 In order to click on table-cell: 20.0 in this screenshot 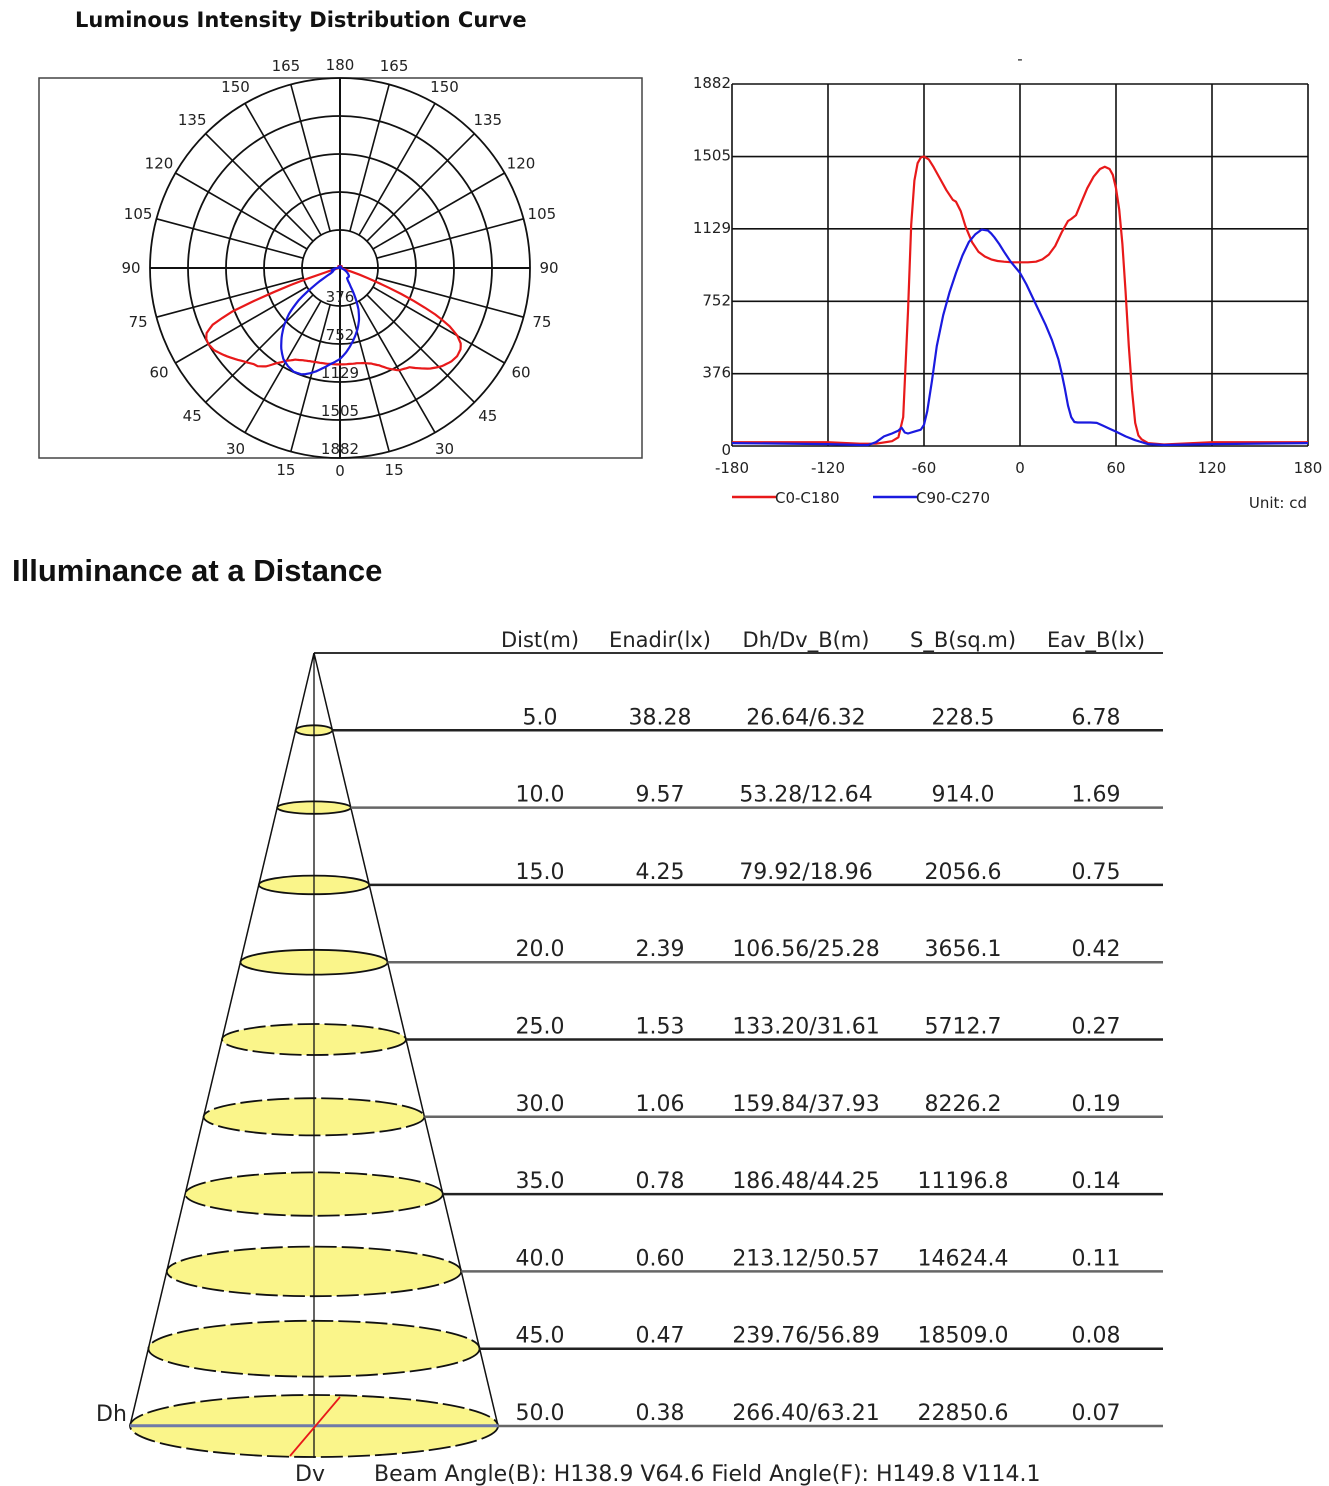, I will do `click(540, 949)`.